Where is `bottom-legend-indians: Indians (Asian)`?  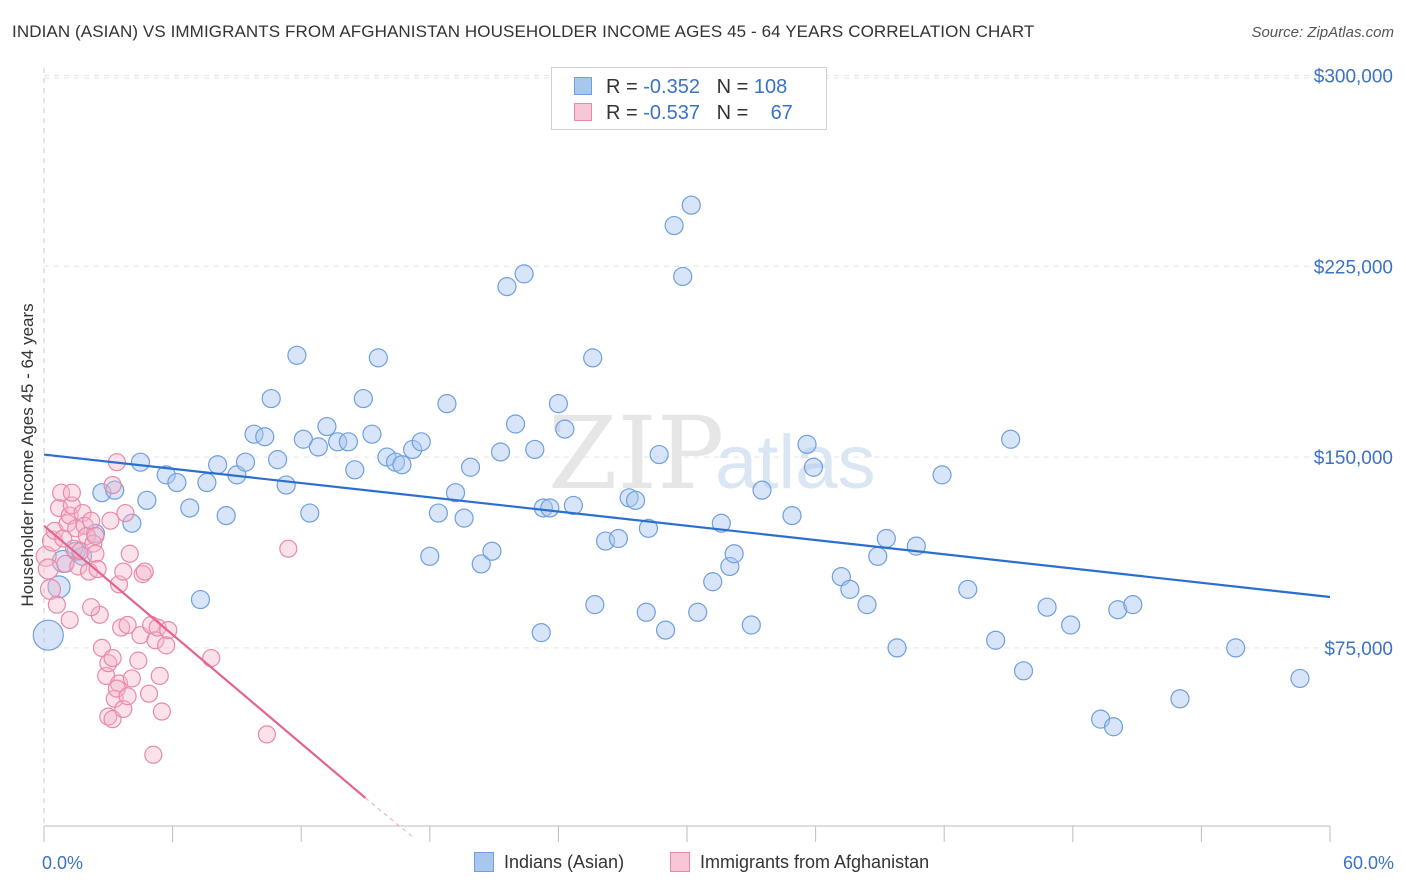 bottom-legend-indians: Indians (Asian) is located at coordinates (549, 862).